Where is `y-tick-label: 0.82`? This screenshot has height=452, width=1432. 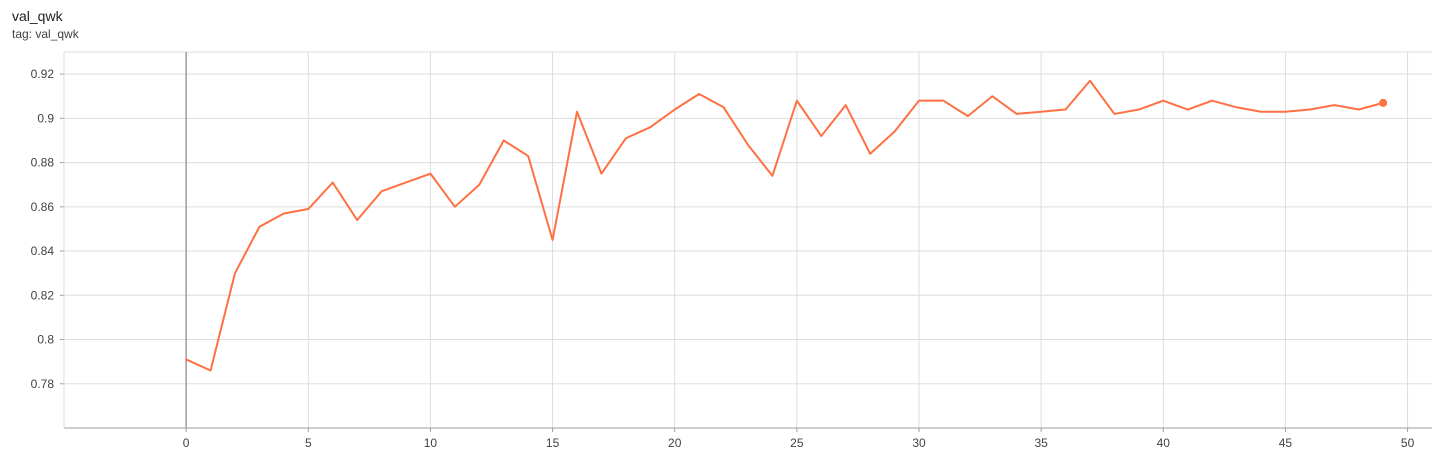 y-tick-label: 0.82 is located at coordinates (43, 295).